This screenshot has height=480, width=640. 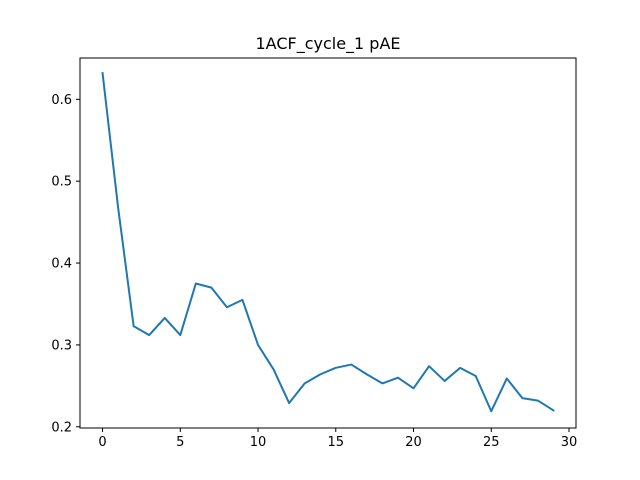 What do you see at coordinates (258, 442) in the screenshot?
I see `x-tick-label: 10` at bounding box center [258, 442].